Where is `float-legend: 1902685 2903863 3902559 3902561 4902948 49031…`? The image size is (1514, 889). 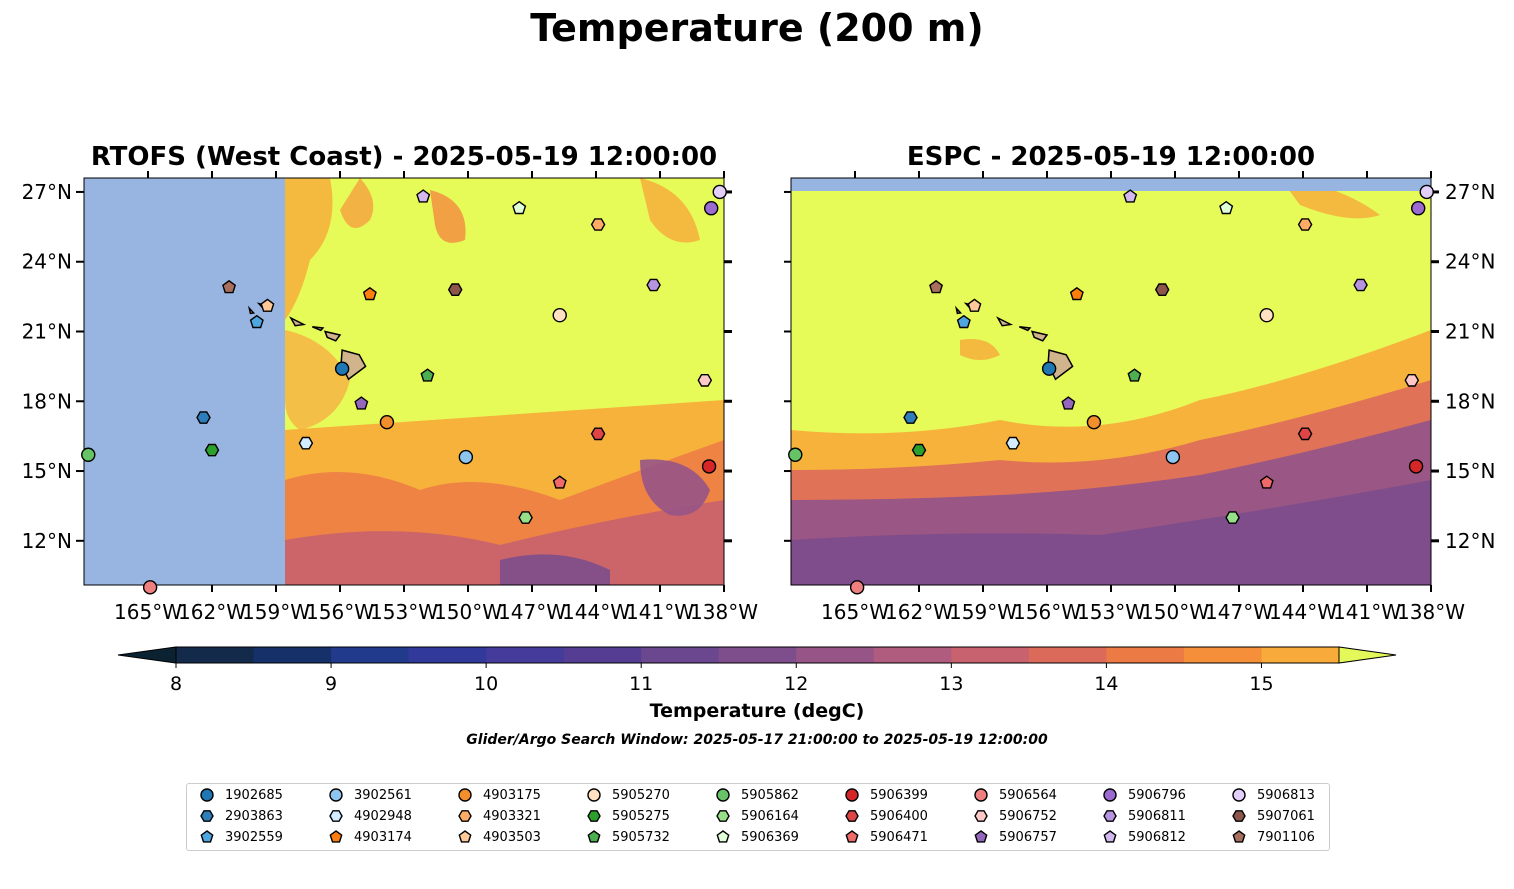
float-legend: 1902685 2903863 3902559 3902561 4902948 49031… is located at coordinates (758, 817).